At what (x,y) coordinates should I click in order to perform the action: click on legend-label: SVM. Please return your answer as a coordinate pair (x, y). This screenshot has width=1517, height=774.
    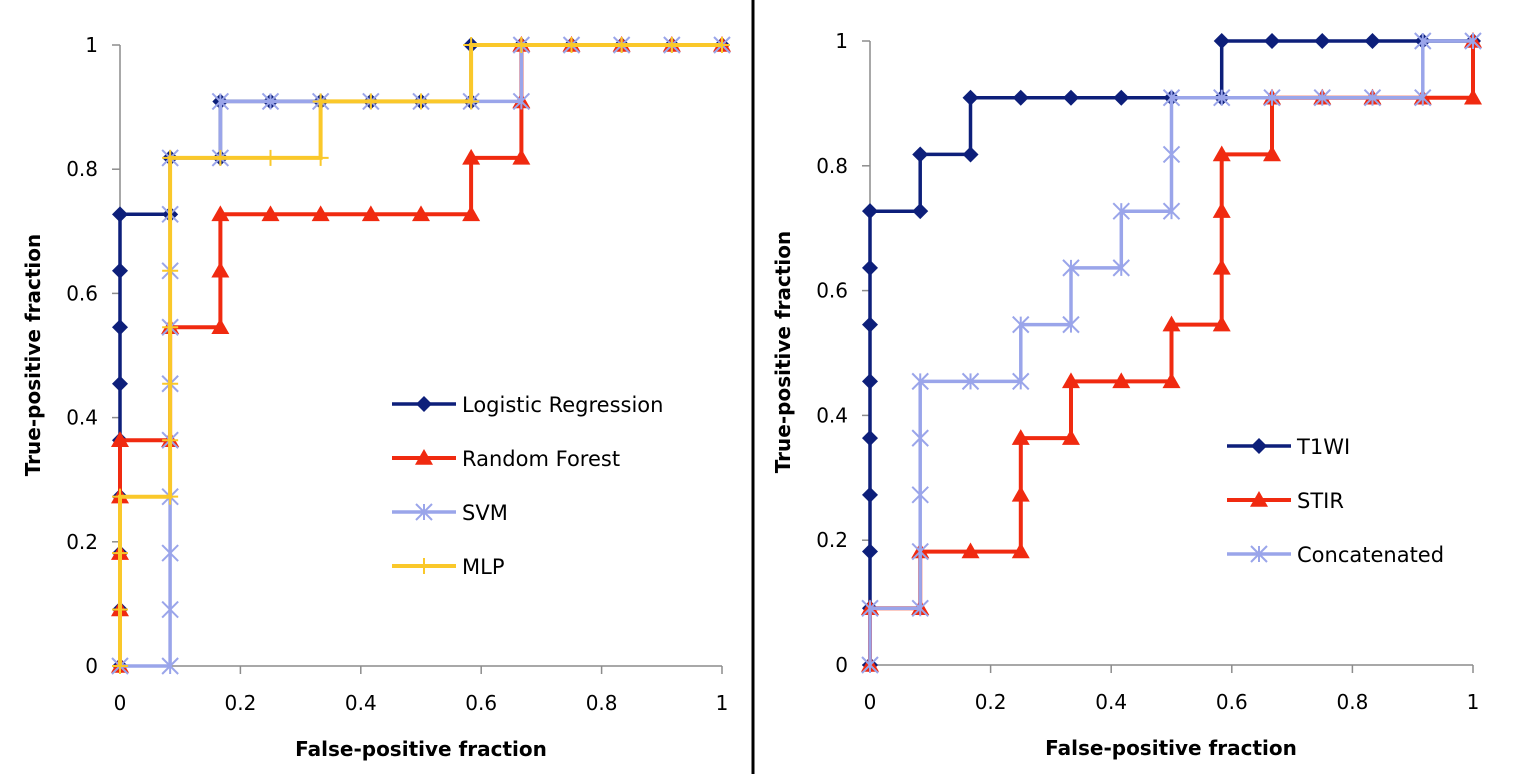
    Looking at the image, I should click on (485, 513).